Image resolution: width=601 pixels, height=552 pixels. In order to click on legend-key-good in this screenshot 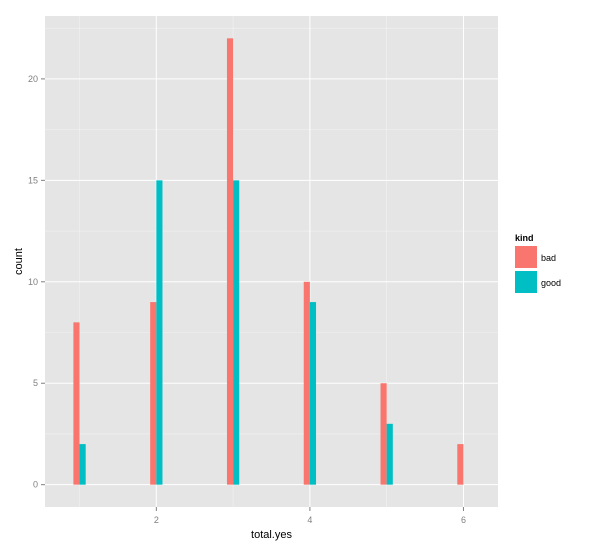, I will do `click(526, 282)`.